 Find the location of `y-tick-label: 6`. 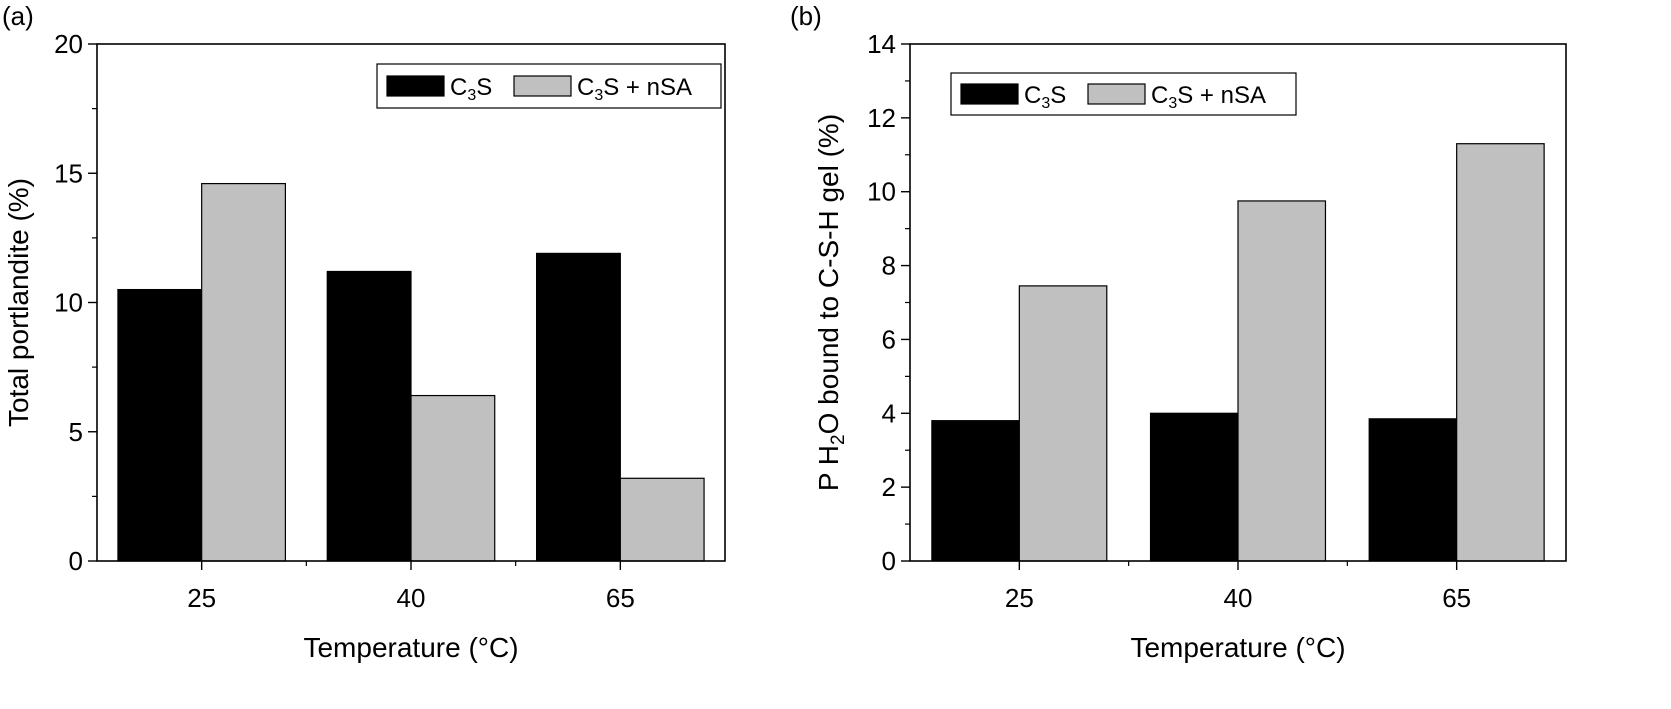

y-tick-label: 6 is located at coordinates (889, 339).